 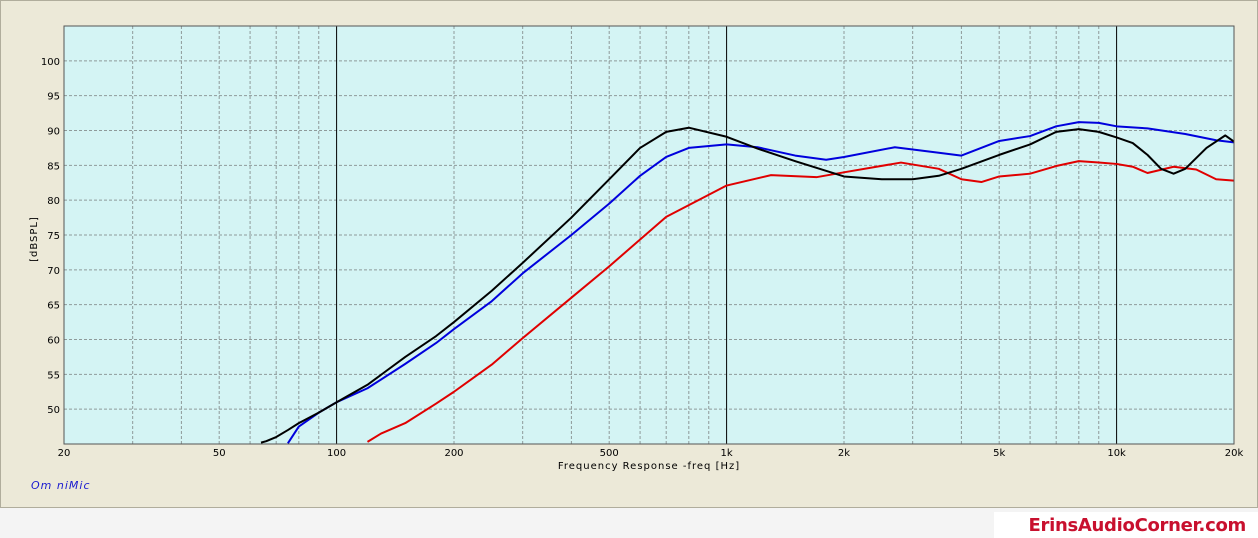 What do you see at coordinates (649, 466) in the screenshot?
I see `x-axis-label: Frequency Response -freq [Hz]` at bounding box center [649, 466].